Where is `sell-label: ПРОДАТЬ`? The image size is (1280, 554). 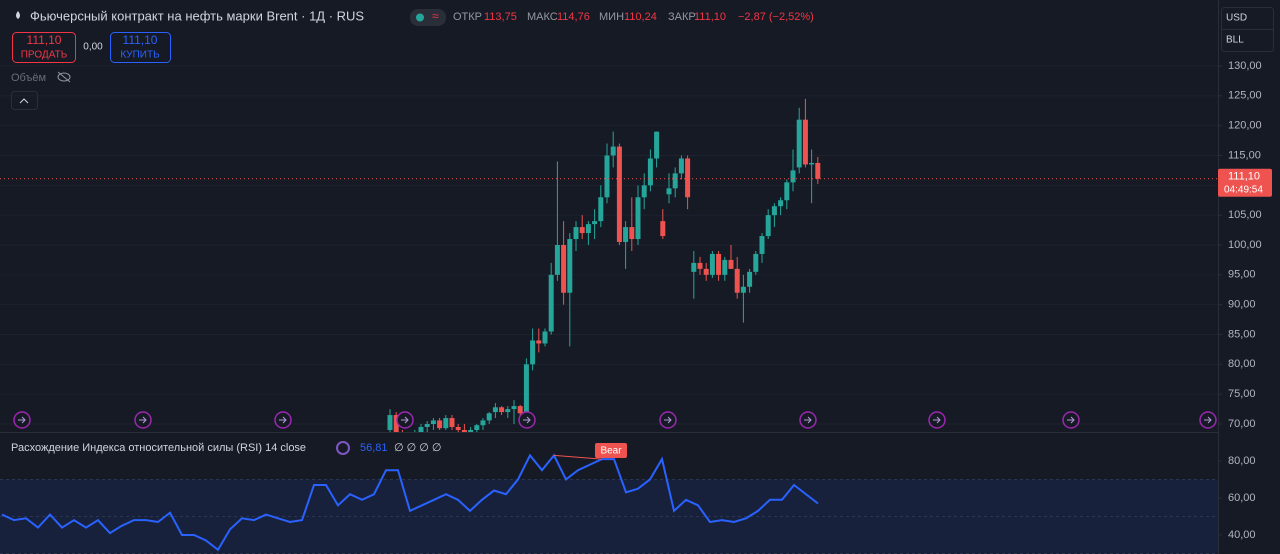 sell-label: ПРОДАТЬ is located at coordinates (44, 55).